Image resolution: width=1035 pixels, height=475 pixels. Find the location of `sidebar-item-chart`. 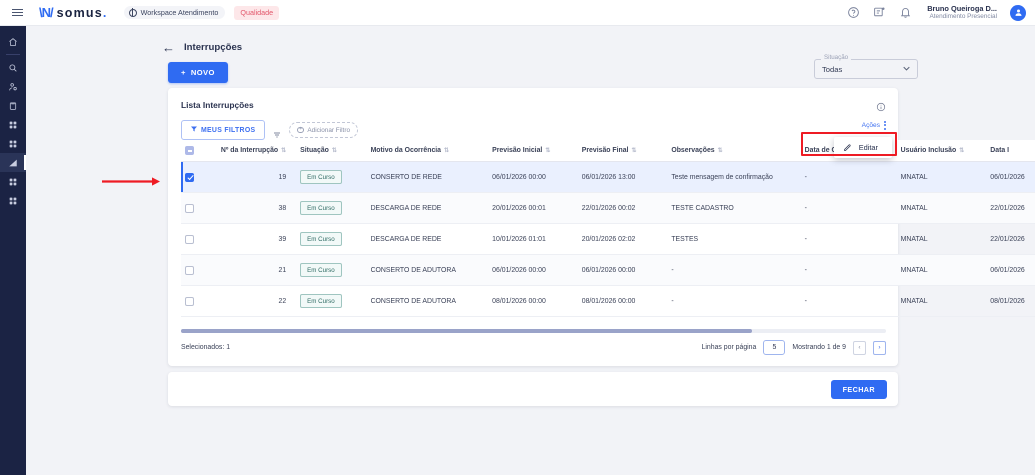

sidebar-item-chart is located at coordinates (13, 162).